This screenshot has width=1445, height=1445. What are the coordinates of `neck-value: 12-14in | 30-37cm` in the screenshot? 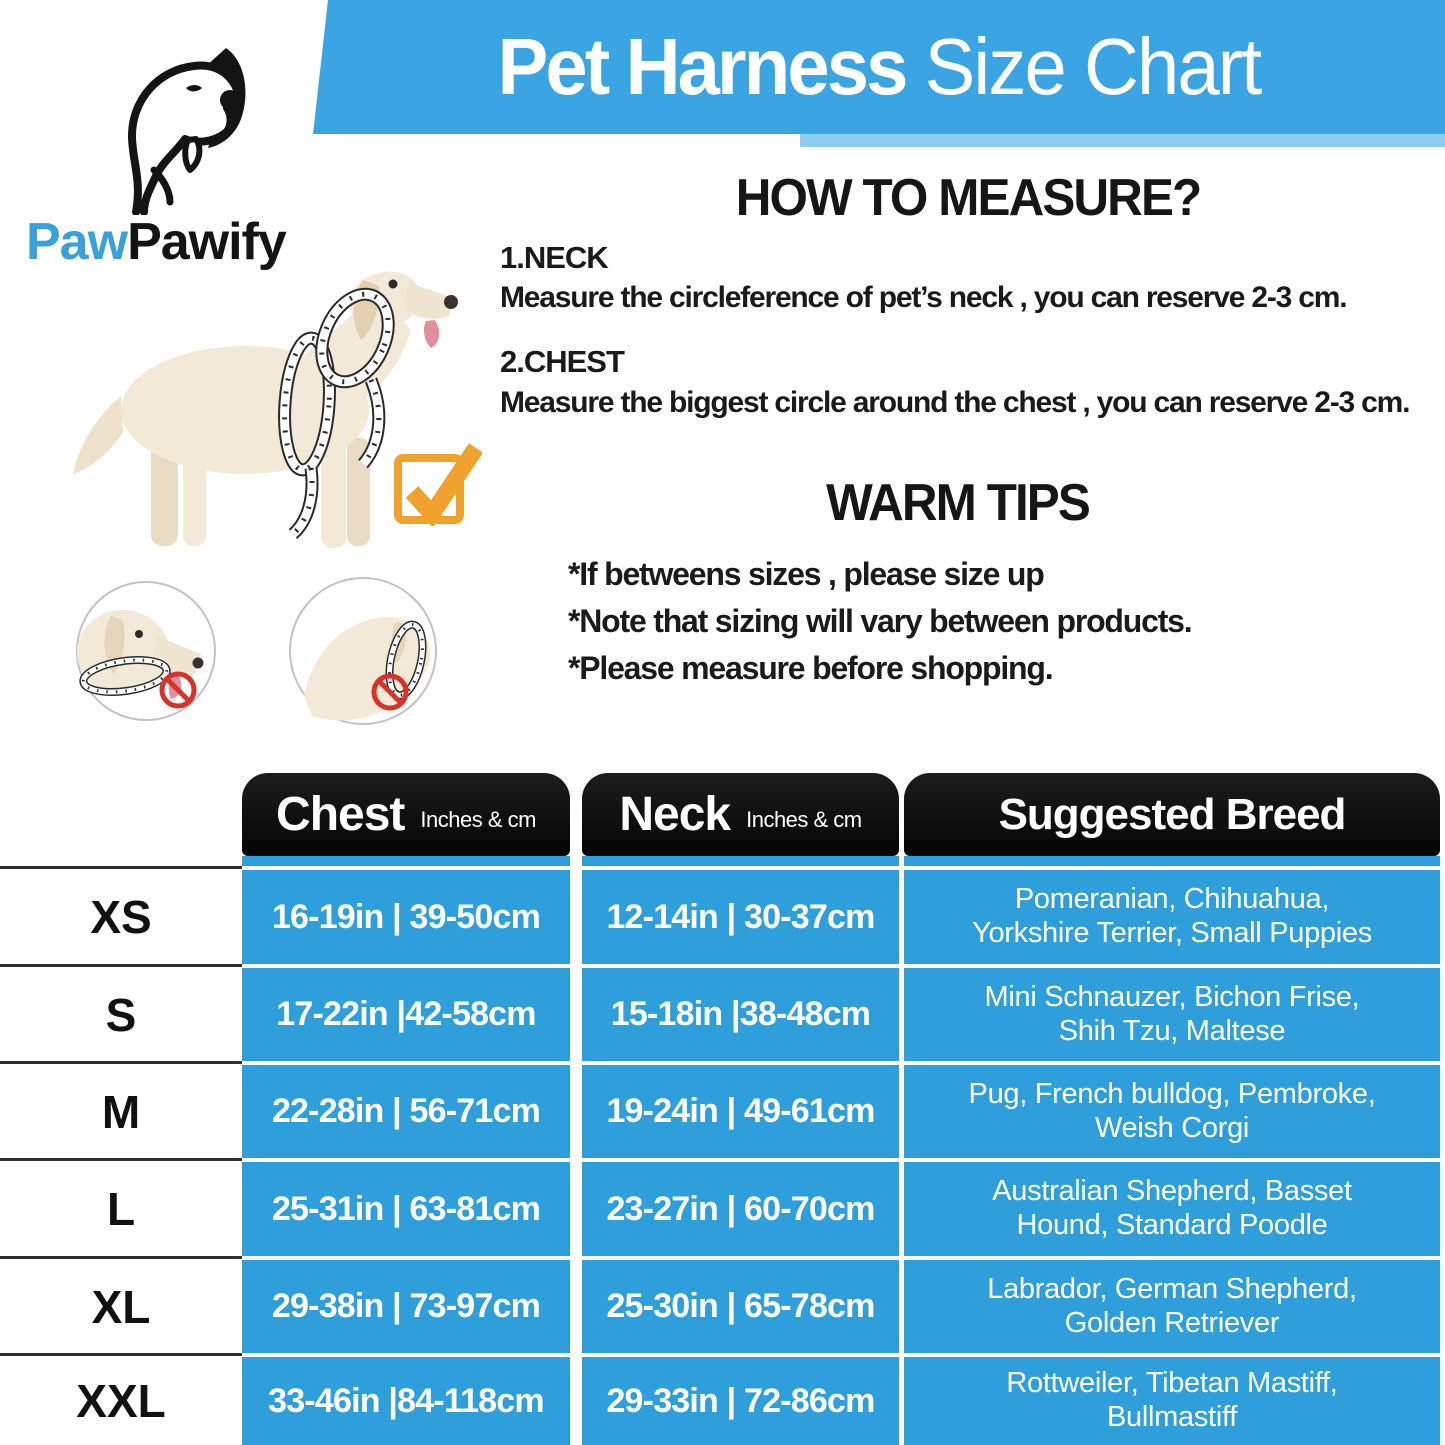 It's located at (740, 916).